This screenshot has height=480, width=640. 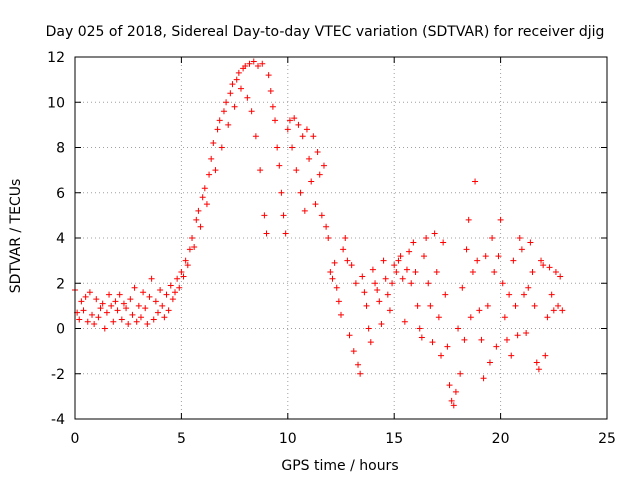 What do you see at coordinates (75, 439) in the screenshot?
I see `x-tick-label: 0` at bounding box center [75, 439].